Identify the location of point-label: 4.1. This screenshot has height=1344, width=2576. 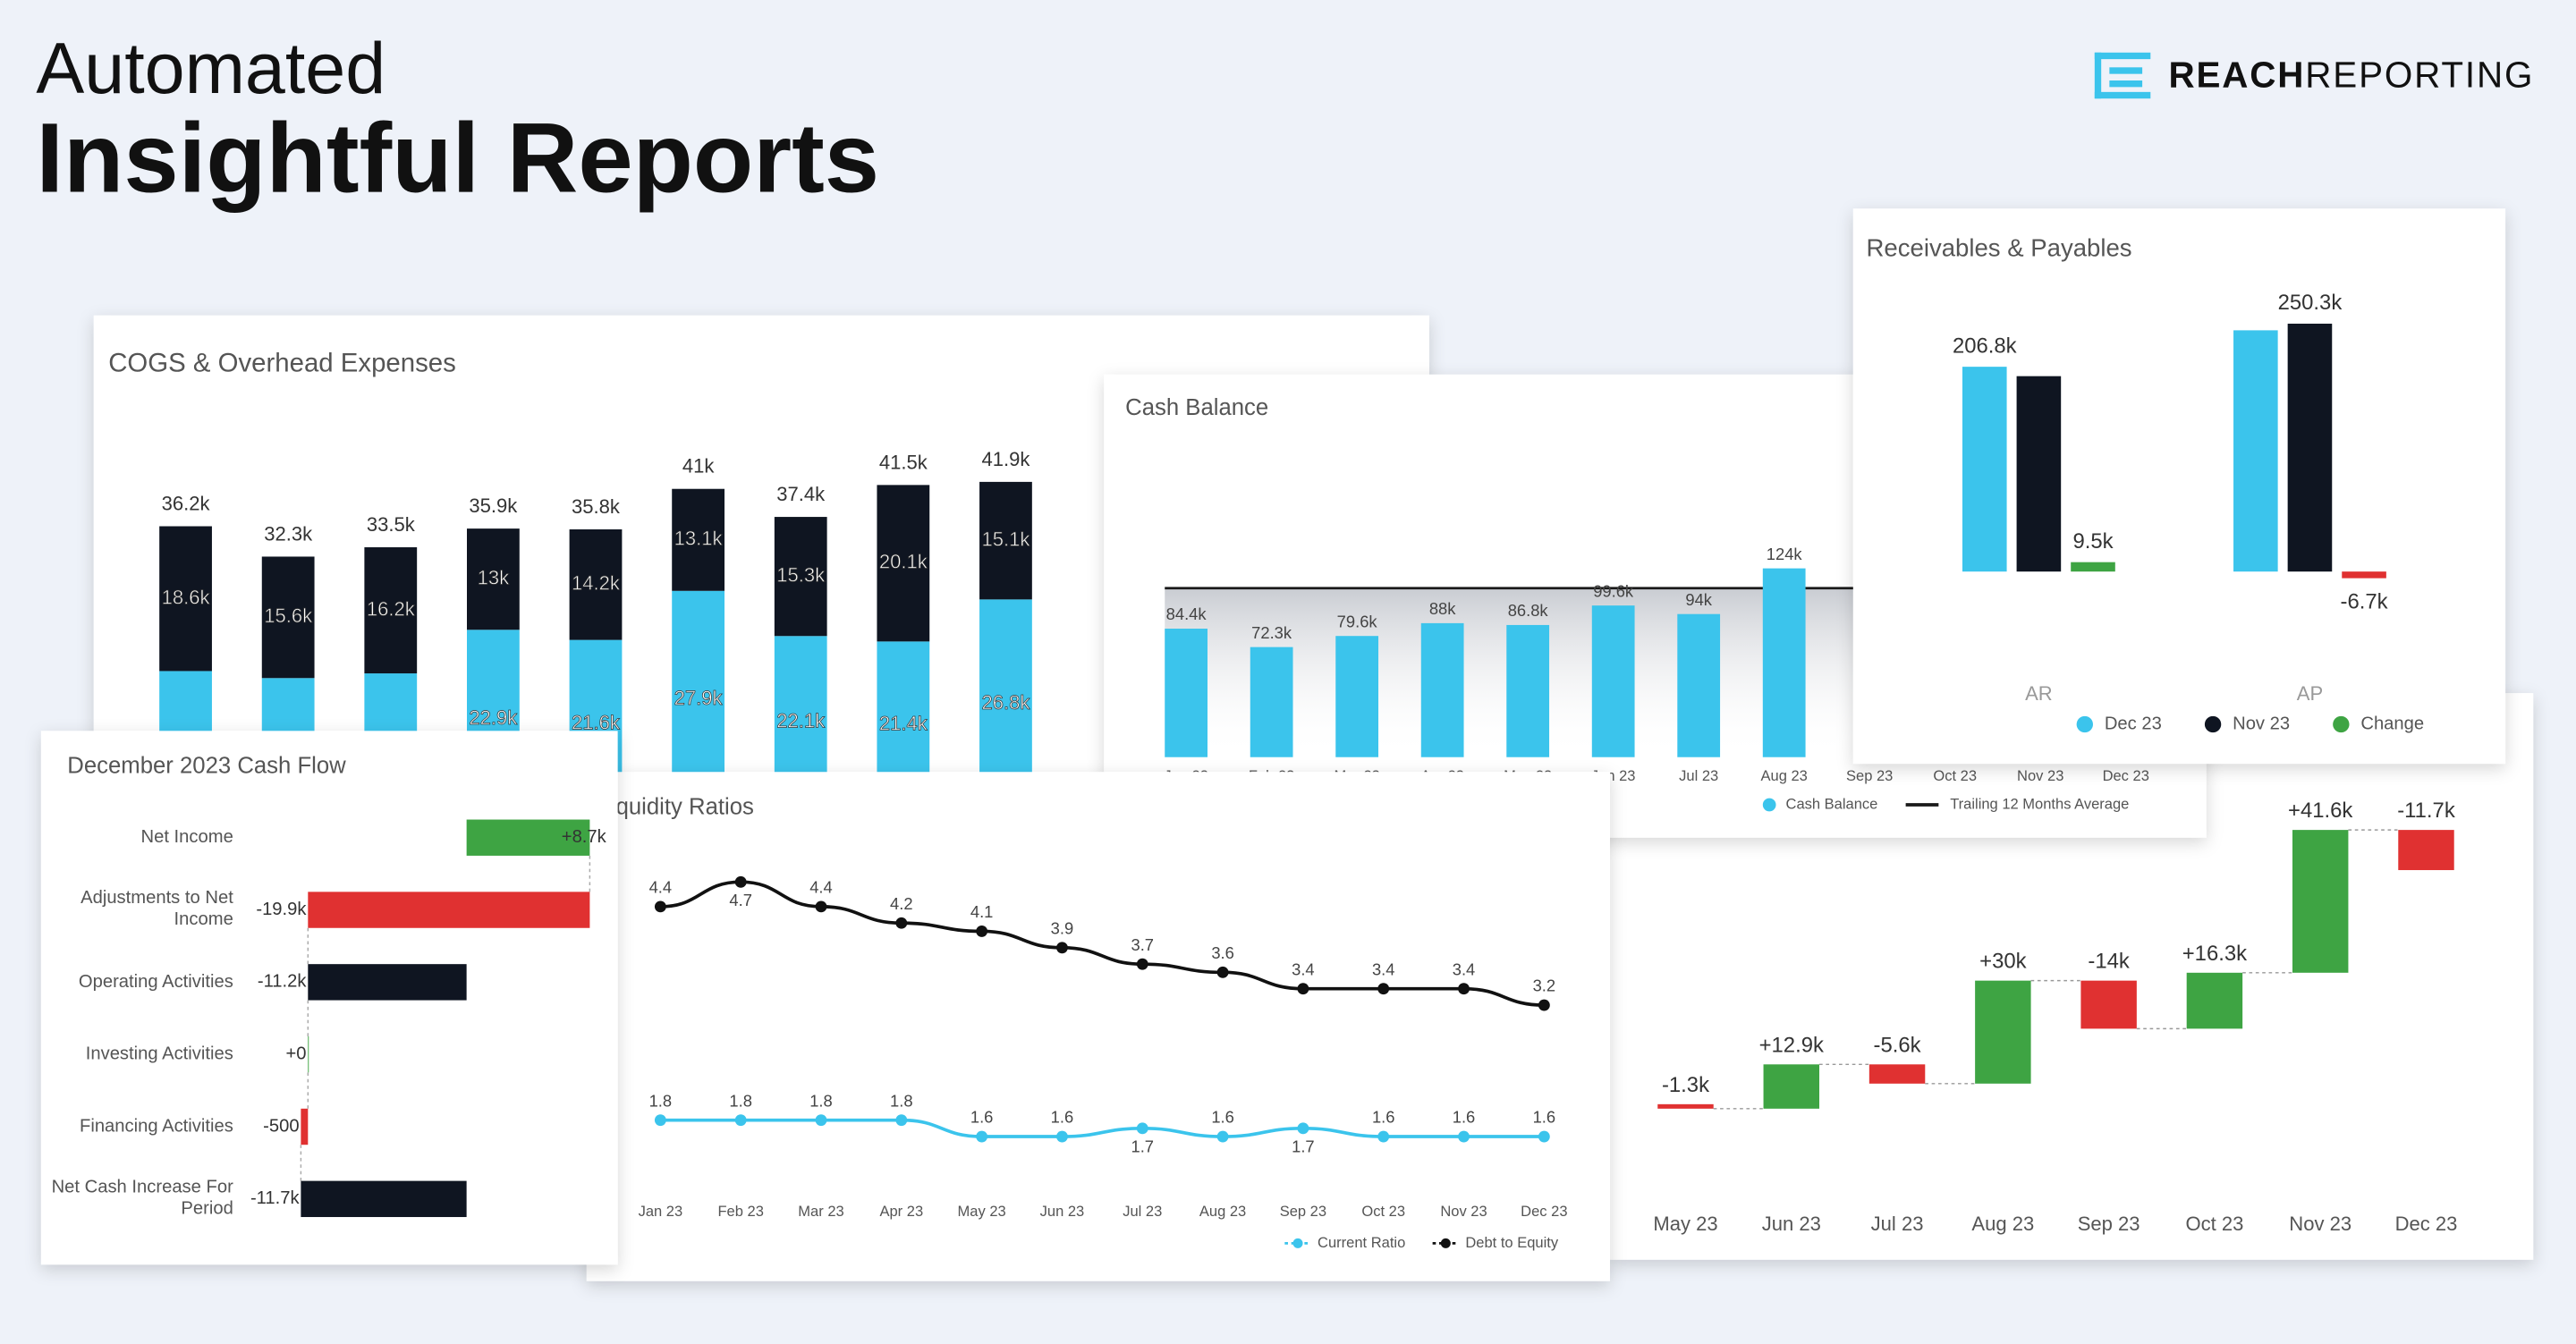
(982, 911).